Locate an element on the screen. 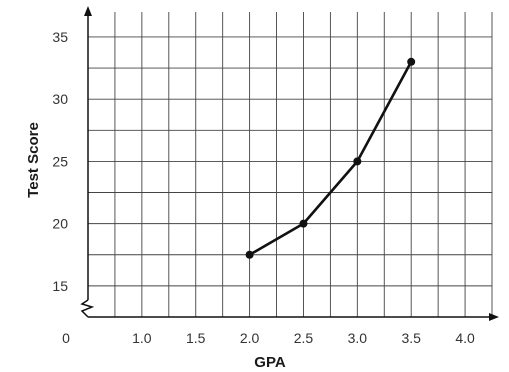  x-tick-label: 4.0 is located at coordinates (465, 338).